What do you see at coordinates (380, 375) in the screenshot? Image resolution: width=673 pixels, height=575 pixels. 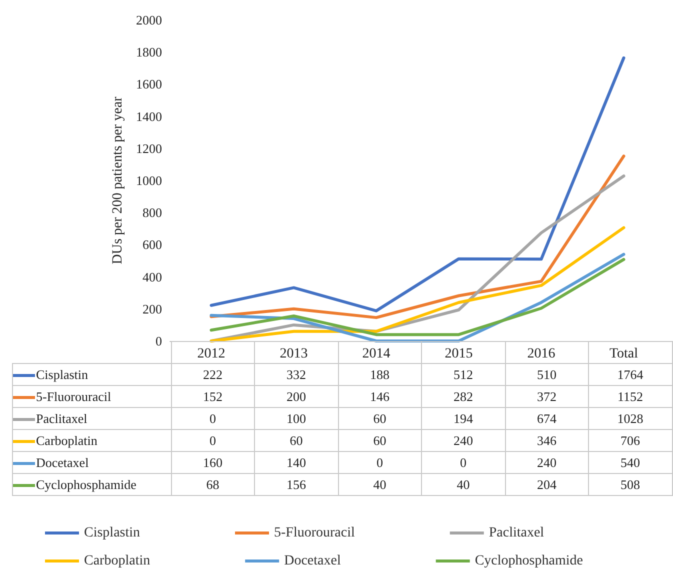 I see `data-label: 188` at bounding box center [380, 375].